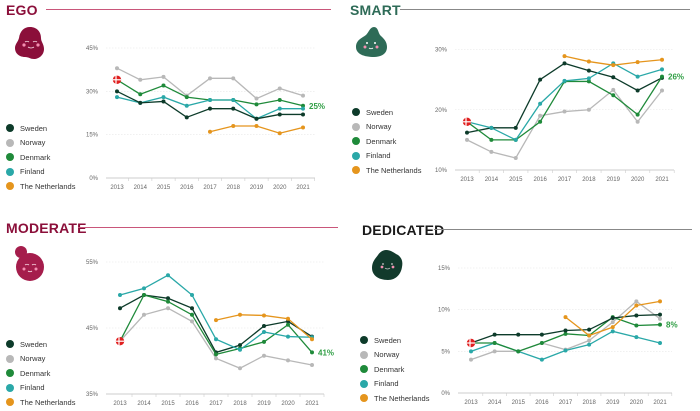  Describe the element at coordinates (371, 42) in the screenshot. I see `smart-mascot-icon` at that location.